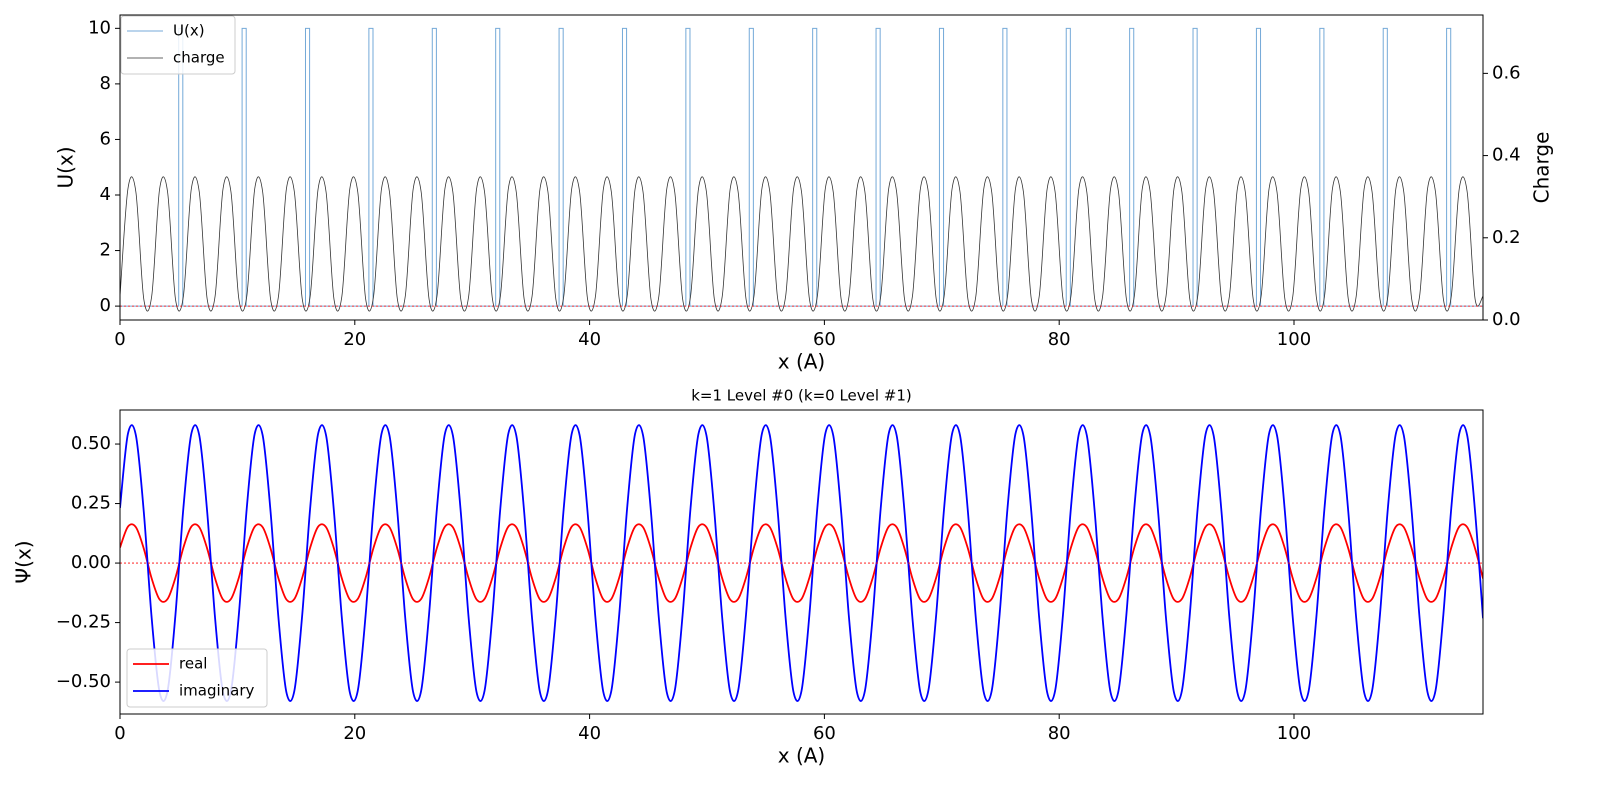  Describe the element at coordinates (83, 622) in the screenshot. I see `y-tick-label: −0.25` at that location.